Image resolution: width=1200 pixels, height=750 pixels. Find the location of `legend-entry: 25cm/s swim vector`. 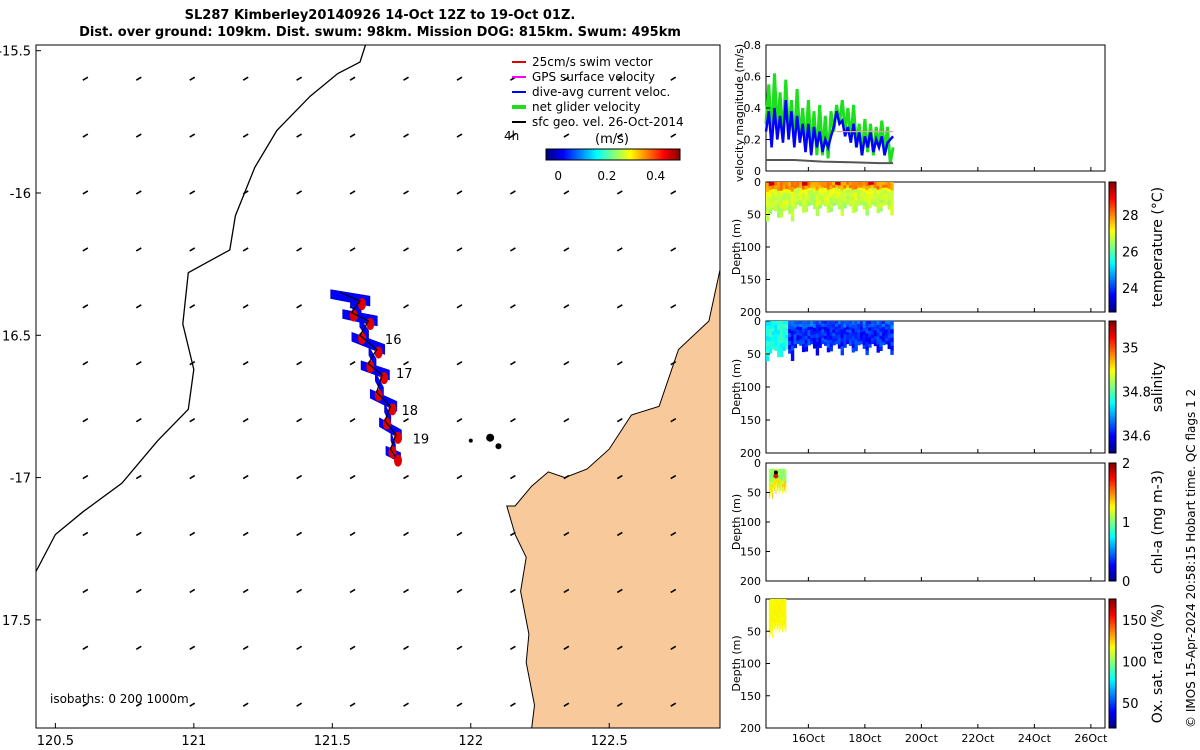

legend-entry: 25cm/s swim vector is located at coordinates (592, 62).